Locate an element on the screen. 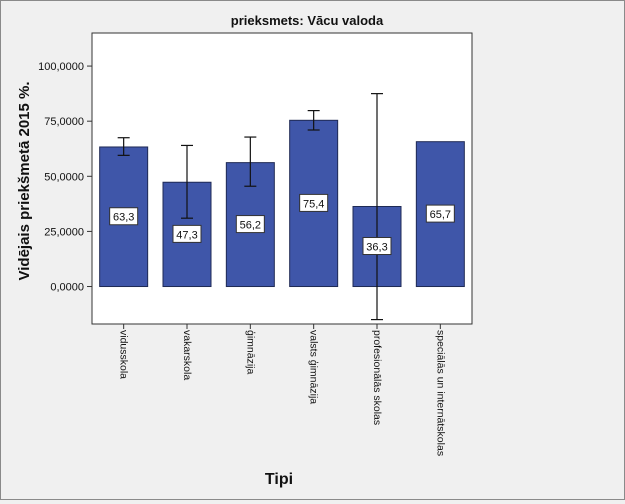 The height and width of the screenshot is (504, 625). x-tick-label: profesionālās skolas is located at coordinates (377, 377).